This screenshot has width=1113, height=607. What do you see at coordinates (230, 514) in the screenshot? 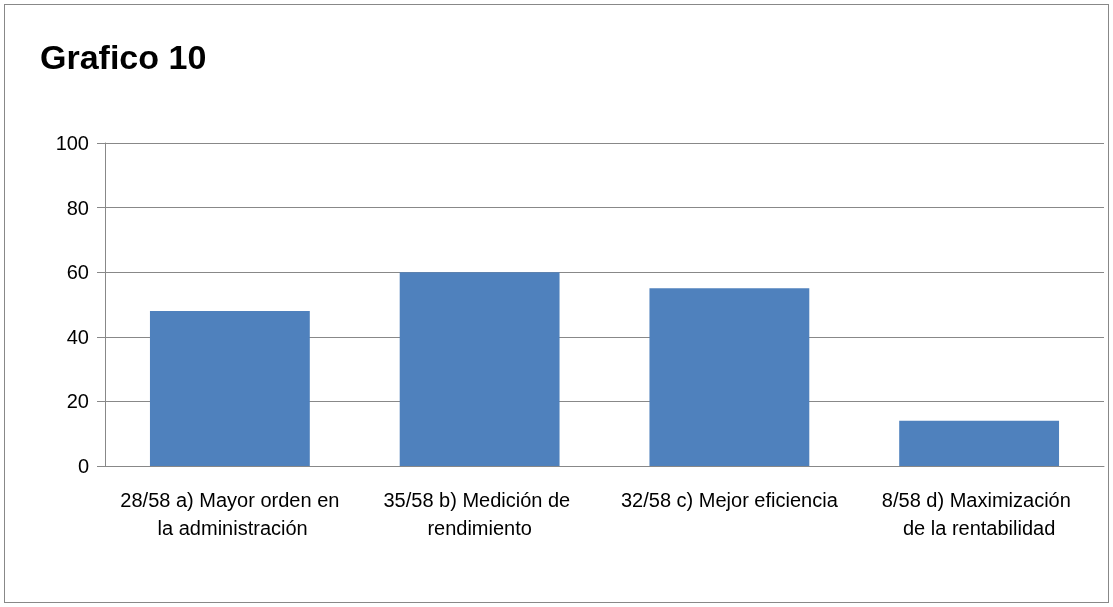
I see `x-tick-label: 28/58 a) Mayor orden en la administración` at bounding box center [230, 514].